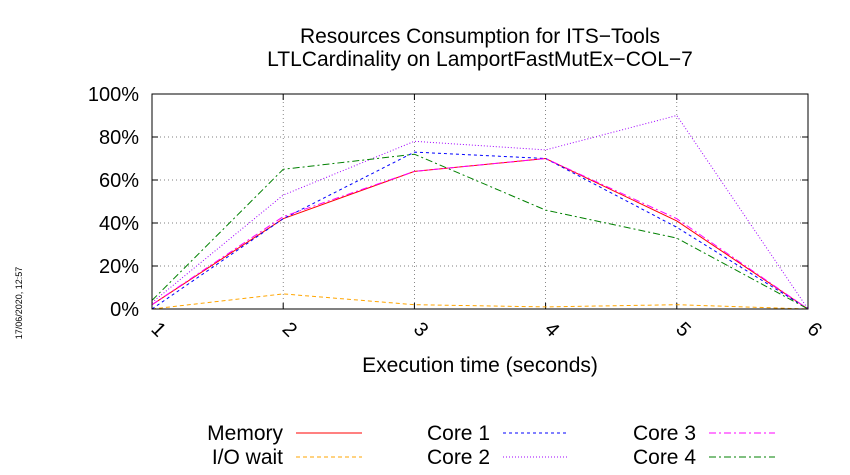  Describe the element at coordinates (664, 433) in the screenshot. I see `legend-label: Core 3` at that location.